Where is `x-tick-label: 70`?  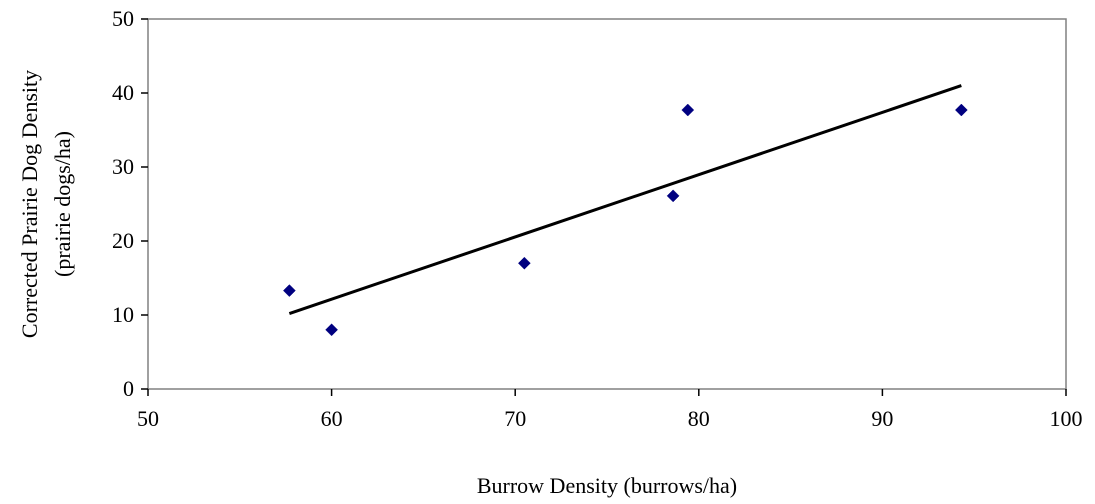
x-tick-label: 70 is located at coordinates (515, 418).